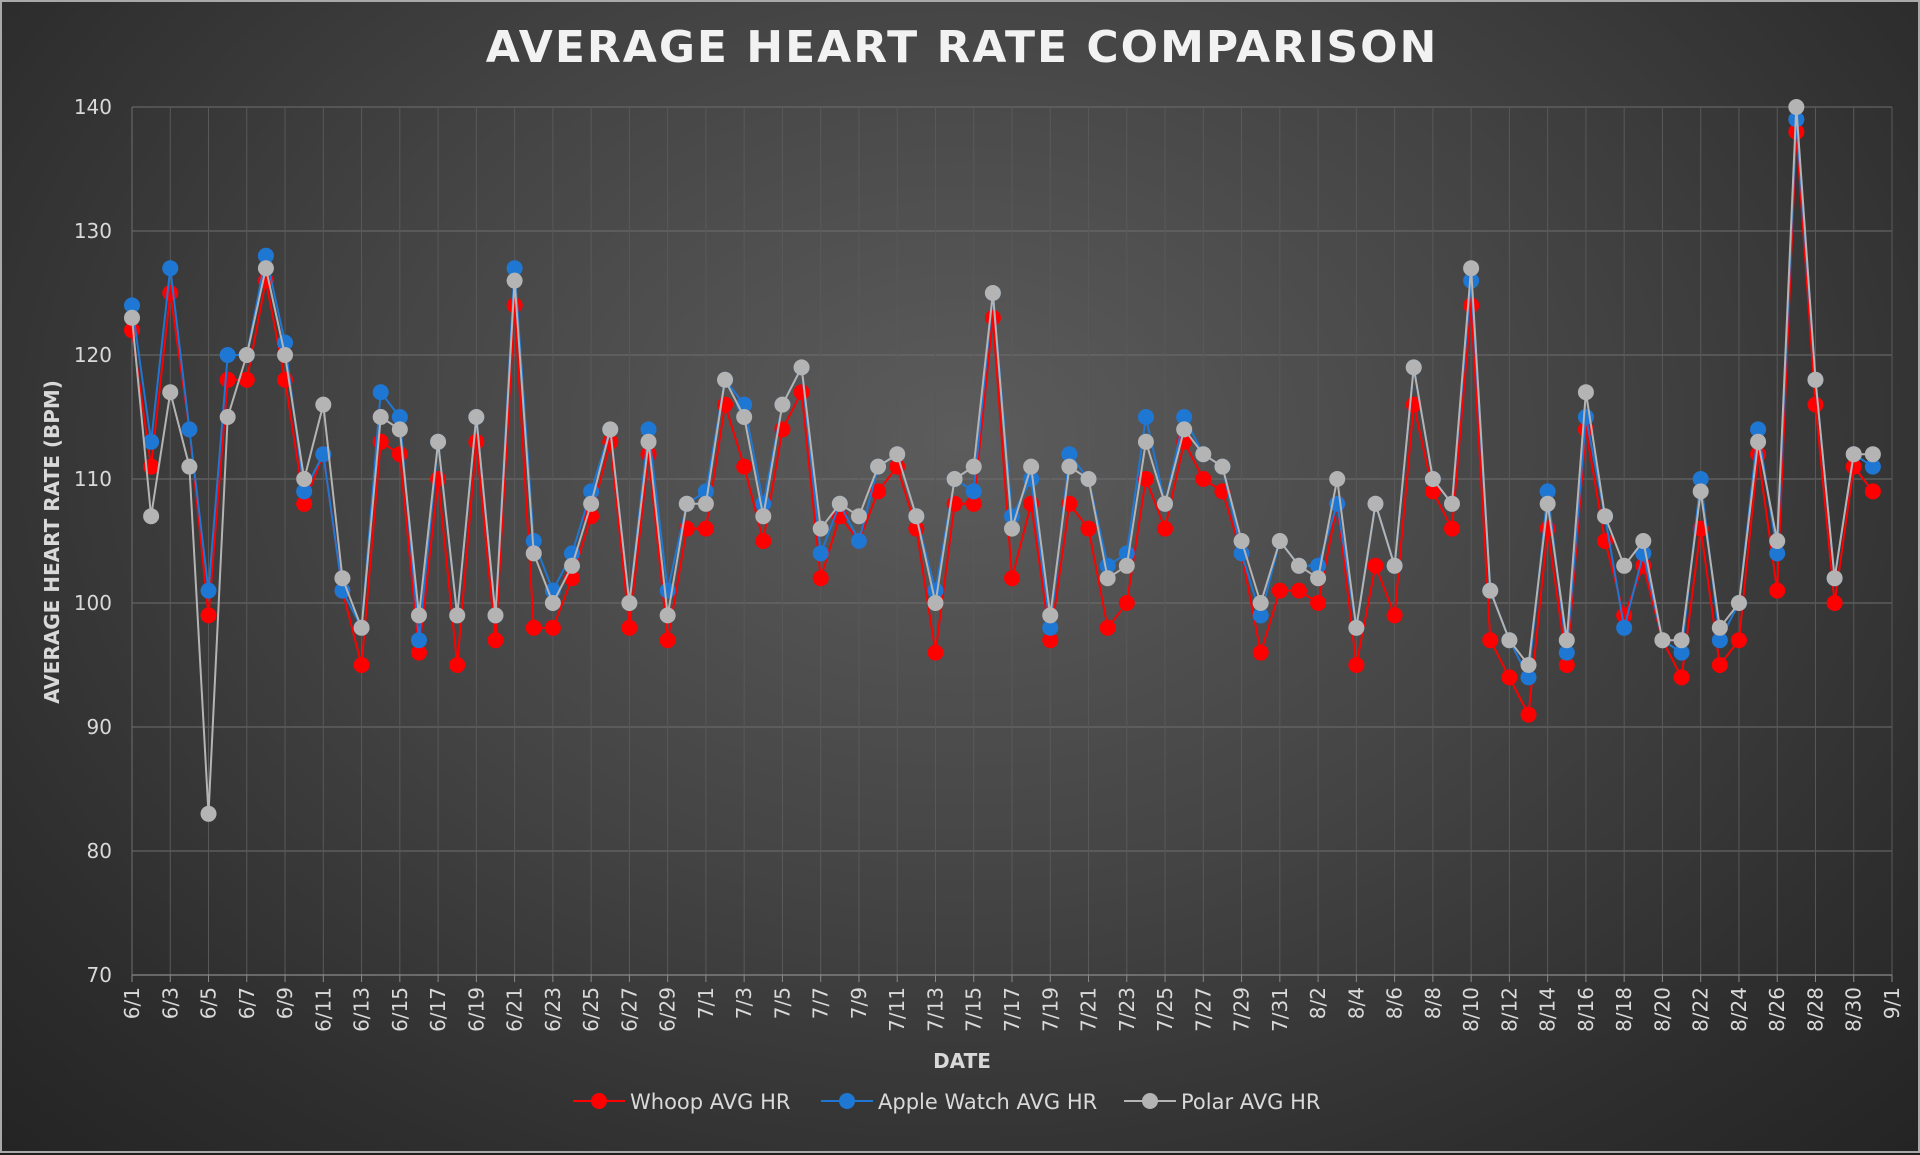 This screenshot has width=1920, height=1155. What do you see at coordinates (1356, 1003) in the screenshot?
I see `x-tick-label: 8/4` at bounding box center [1356, 1003].